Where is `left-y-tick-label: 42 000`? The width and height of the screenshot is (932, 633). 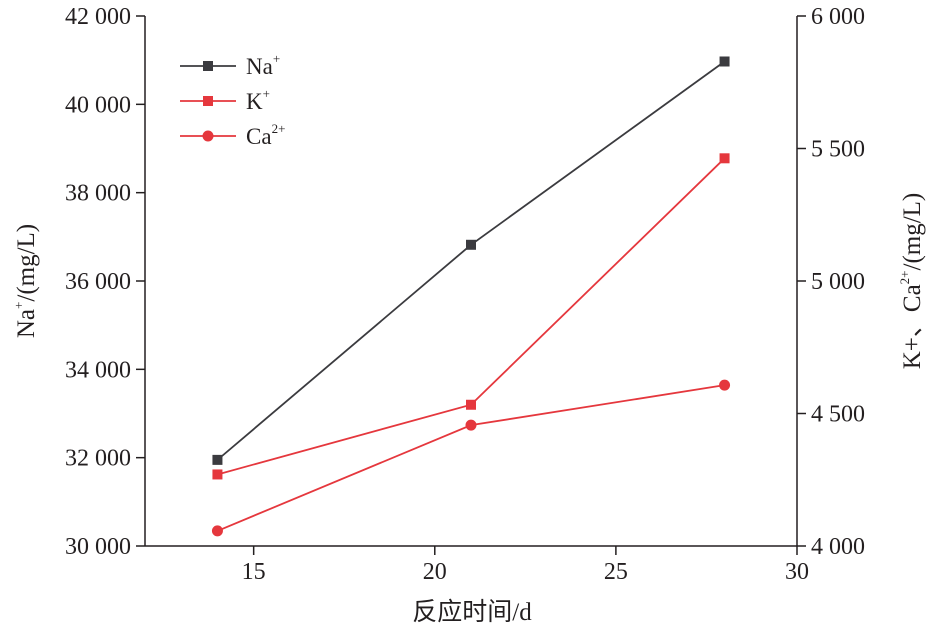 left-y-tick-label: 42 000 is located at coordinates (98, 17).